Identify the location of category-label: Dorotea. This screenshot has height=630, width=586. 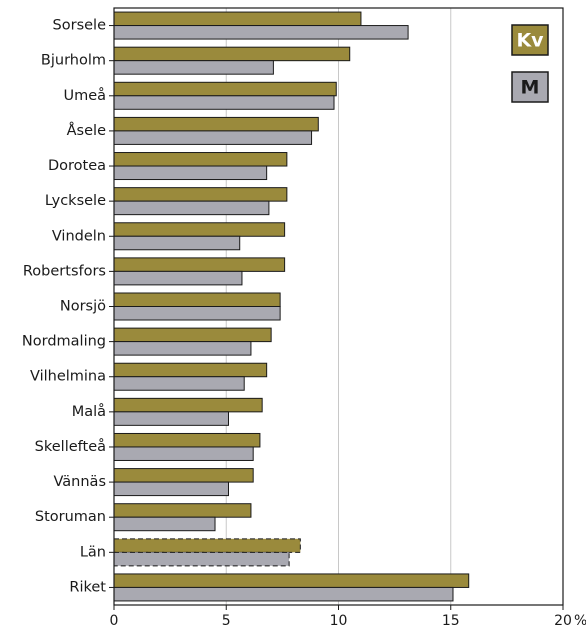
(77, 166).